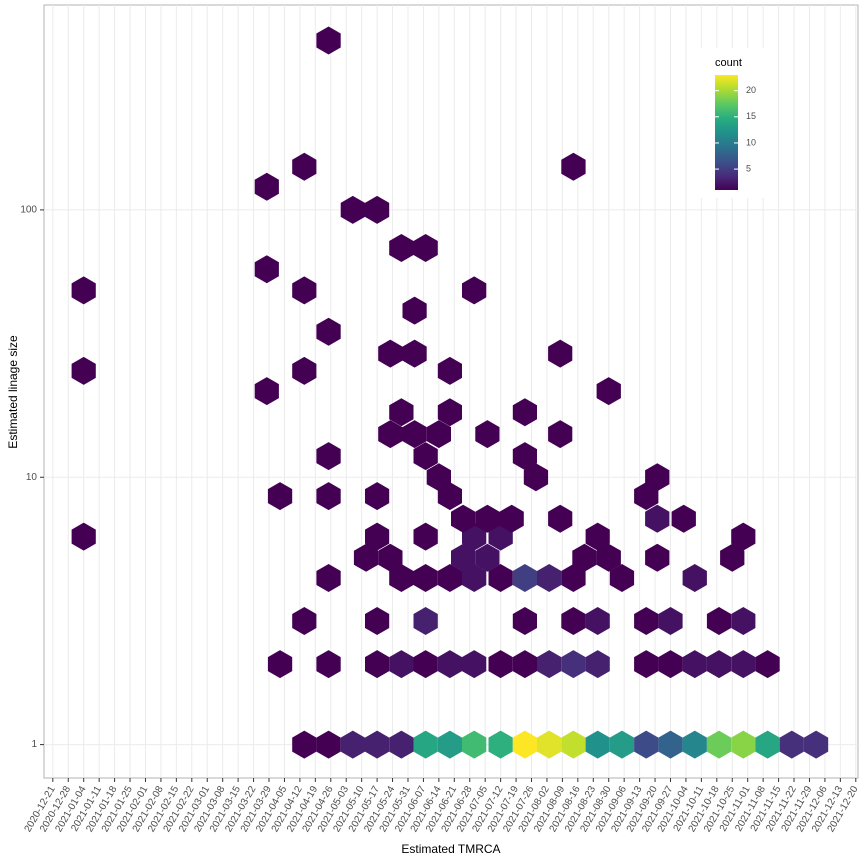 This screenshot has width=864, height=864. What do you see at coordinates (32, 477) in the screenshot?
I see `y-tick-label: 10` at bounding box center [32, 477].